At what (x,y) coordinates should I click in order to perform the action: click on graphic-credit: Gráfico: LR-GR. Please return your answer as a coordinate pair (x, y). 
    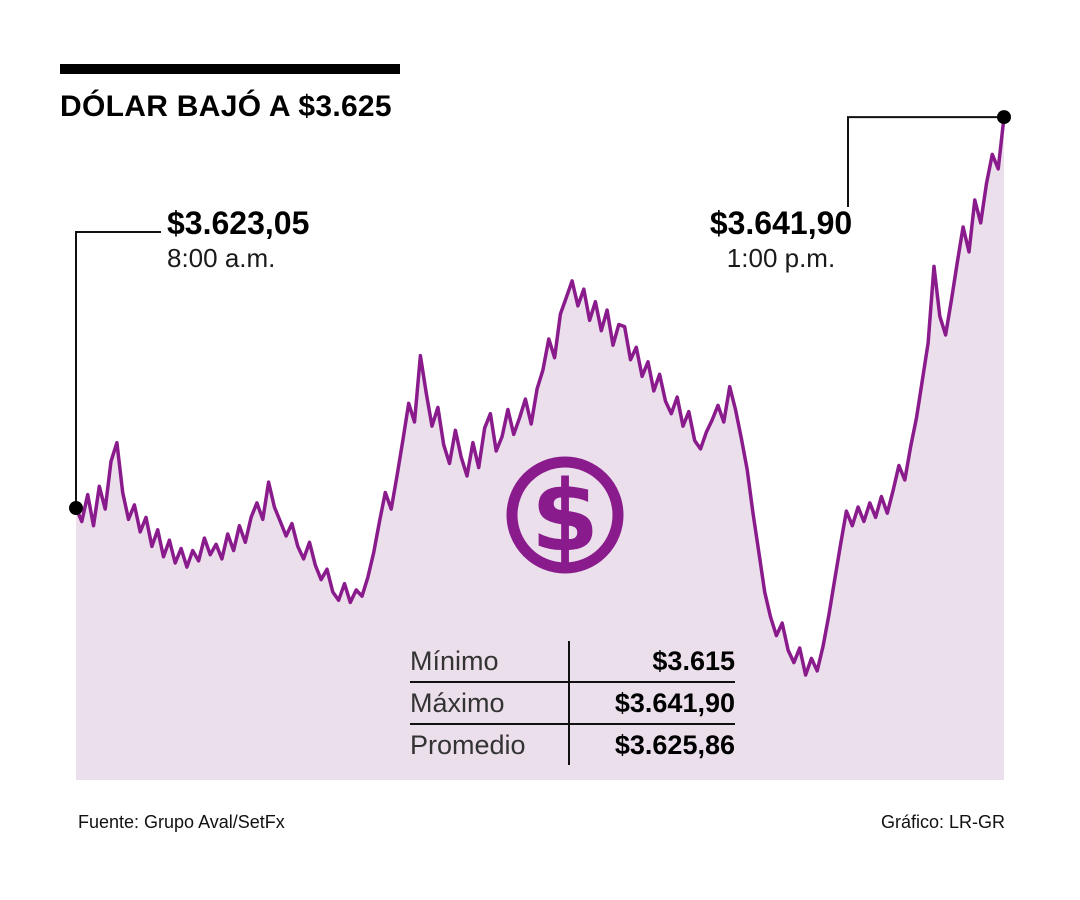
    Looking at the image, I should click on (942, 822).